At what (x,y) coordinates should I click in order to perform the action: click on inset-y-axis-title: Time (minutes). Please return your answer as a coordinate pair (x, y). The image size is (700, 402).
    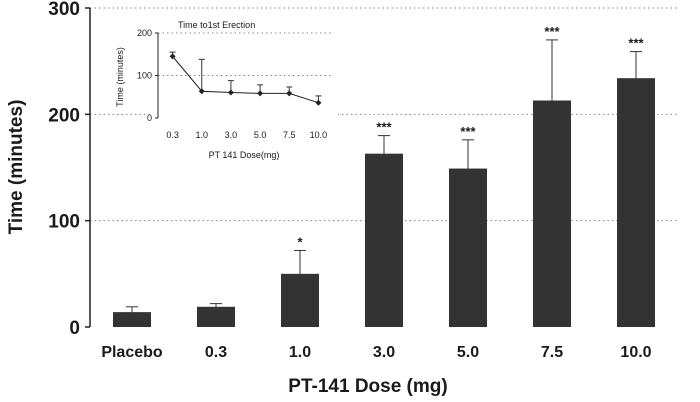
    Looking at the image, I should click on (120, 77).